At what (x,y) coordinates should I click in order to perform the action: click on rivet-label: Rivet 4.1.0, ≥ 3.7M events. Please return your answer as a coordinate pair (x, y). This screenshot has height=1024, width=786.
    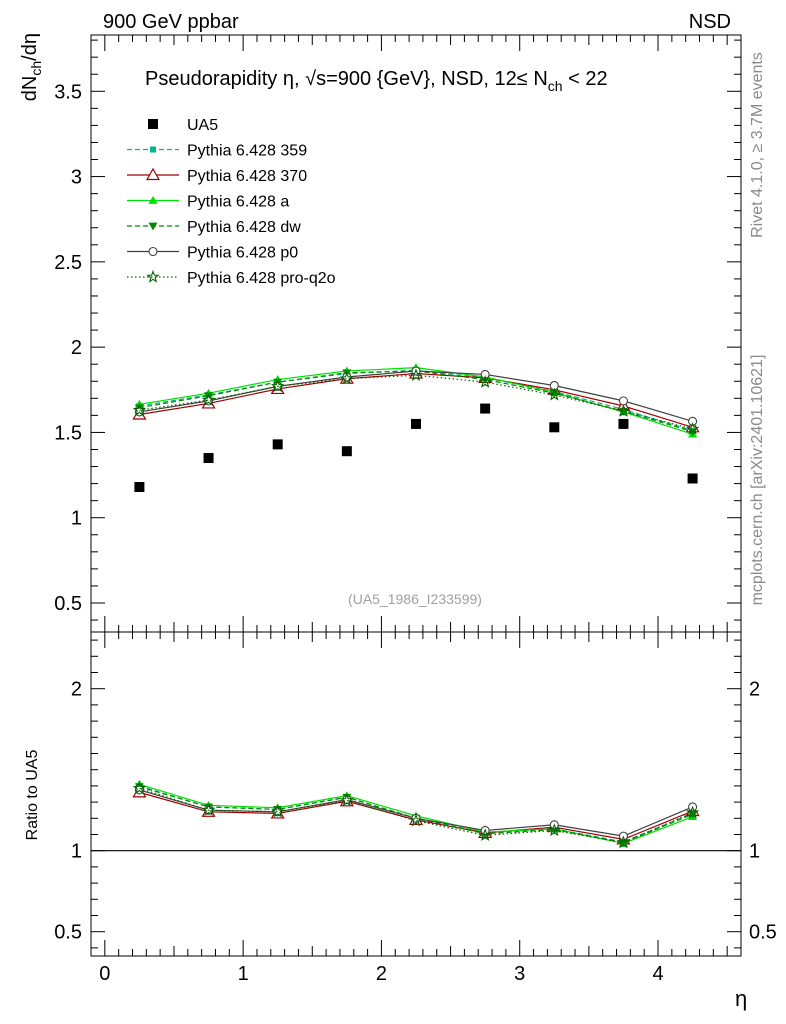
    Looking at the image, I should click on (757, 145).